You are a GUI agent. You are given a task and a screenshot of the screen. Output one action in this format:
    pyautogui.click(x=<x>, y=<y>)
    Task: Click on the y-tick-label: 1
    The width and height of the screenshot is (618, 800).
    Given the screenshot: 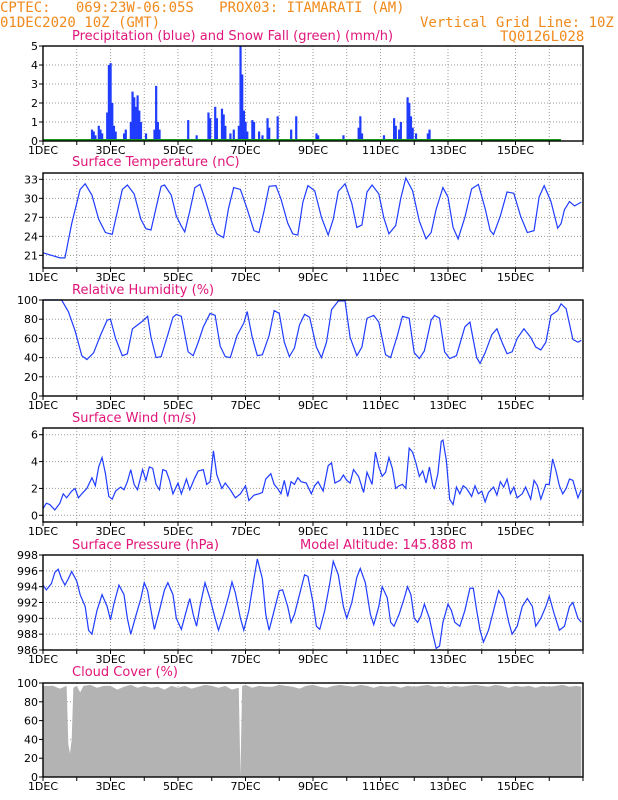 What is the action you would take?
    pyautogui.click(x=34, y=122)
    